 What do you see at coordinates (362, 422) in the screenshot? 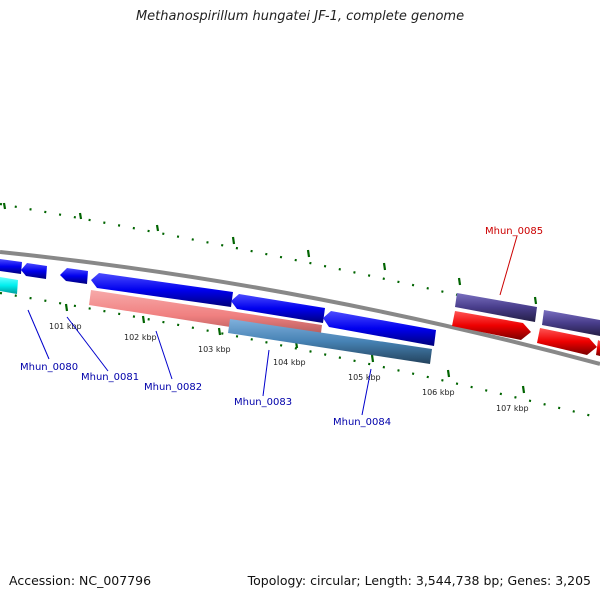
I see `gene-label-mhun-0084: Mhun_0084` at bounding box center [362, 422].